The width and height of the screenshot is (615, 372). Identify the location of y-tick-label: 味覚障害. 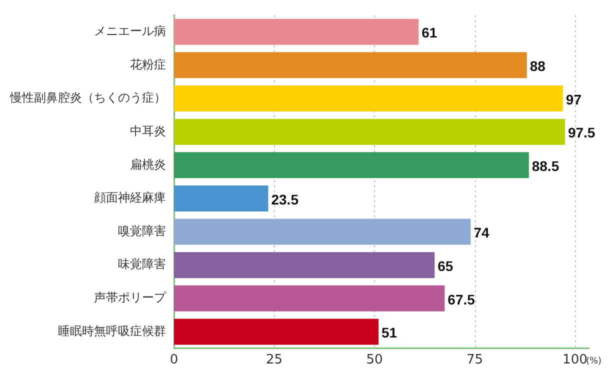
(142, 264).